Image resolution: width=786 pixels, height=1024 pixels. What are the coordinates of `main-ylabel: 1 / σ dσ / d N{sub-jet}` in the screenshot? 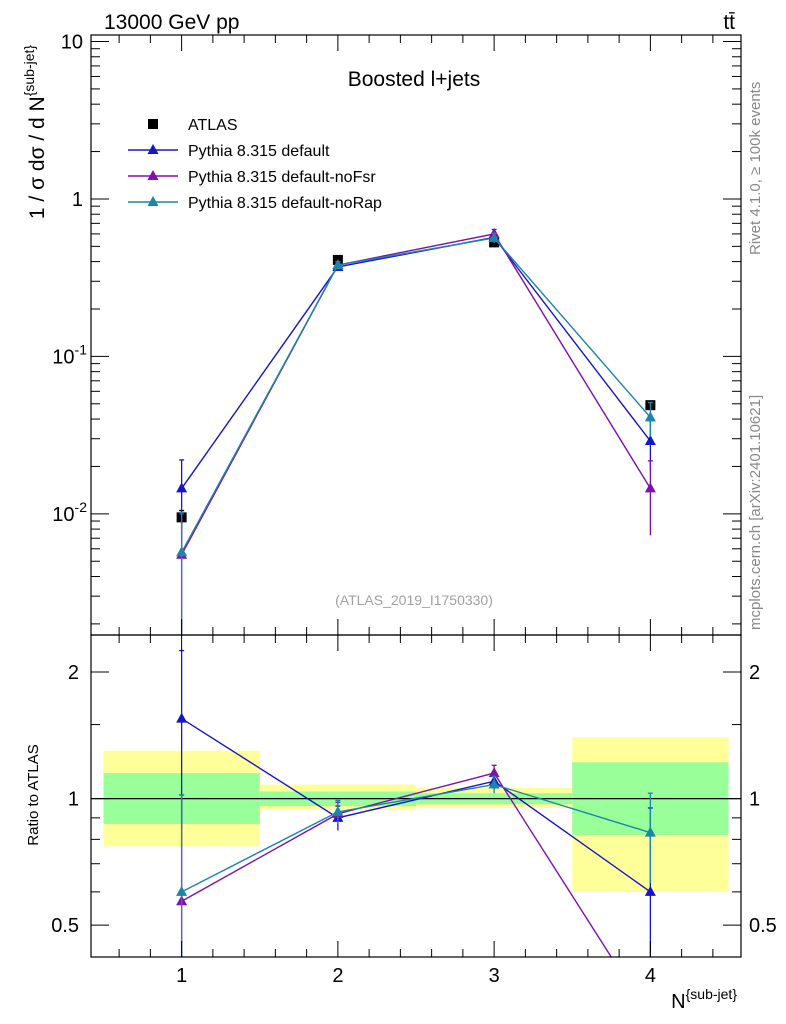 It's located at (35, 132).